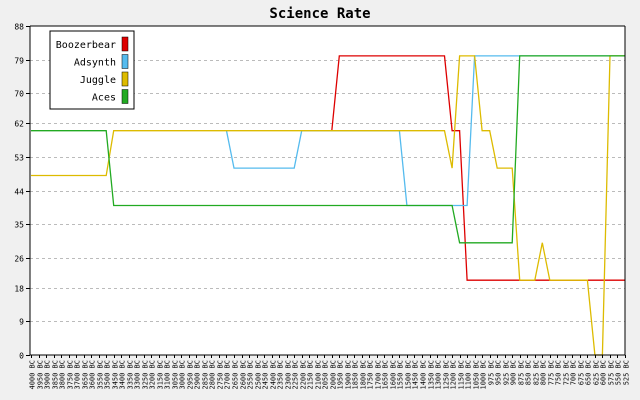 Image resolution: width=640 pixels, height=400 pixels. What do you see at coordinates (206, 375) in the screenshot?
I see `x-tick-label: 2850 BC` at bounding box center [206, 375].